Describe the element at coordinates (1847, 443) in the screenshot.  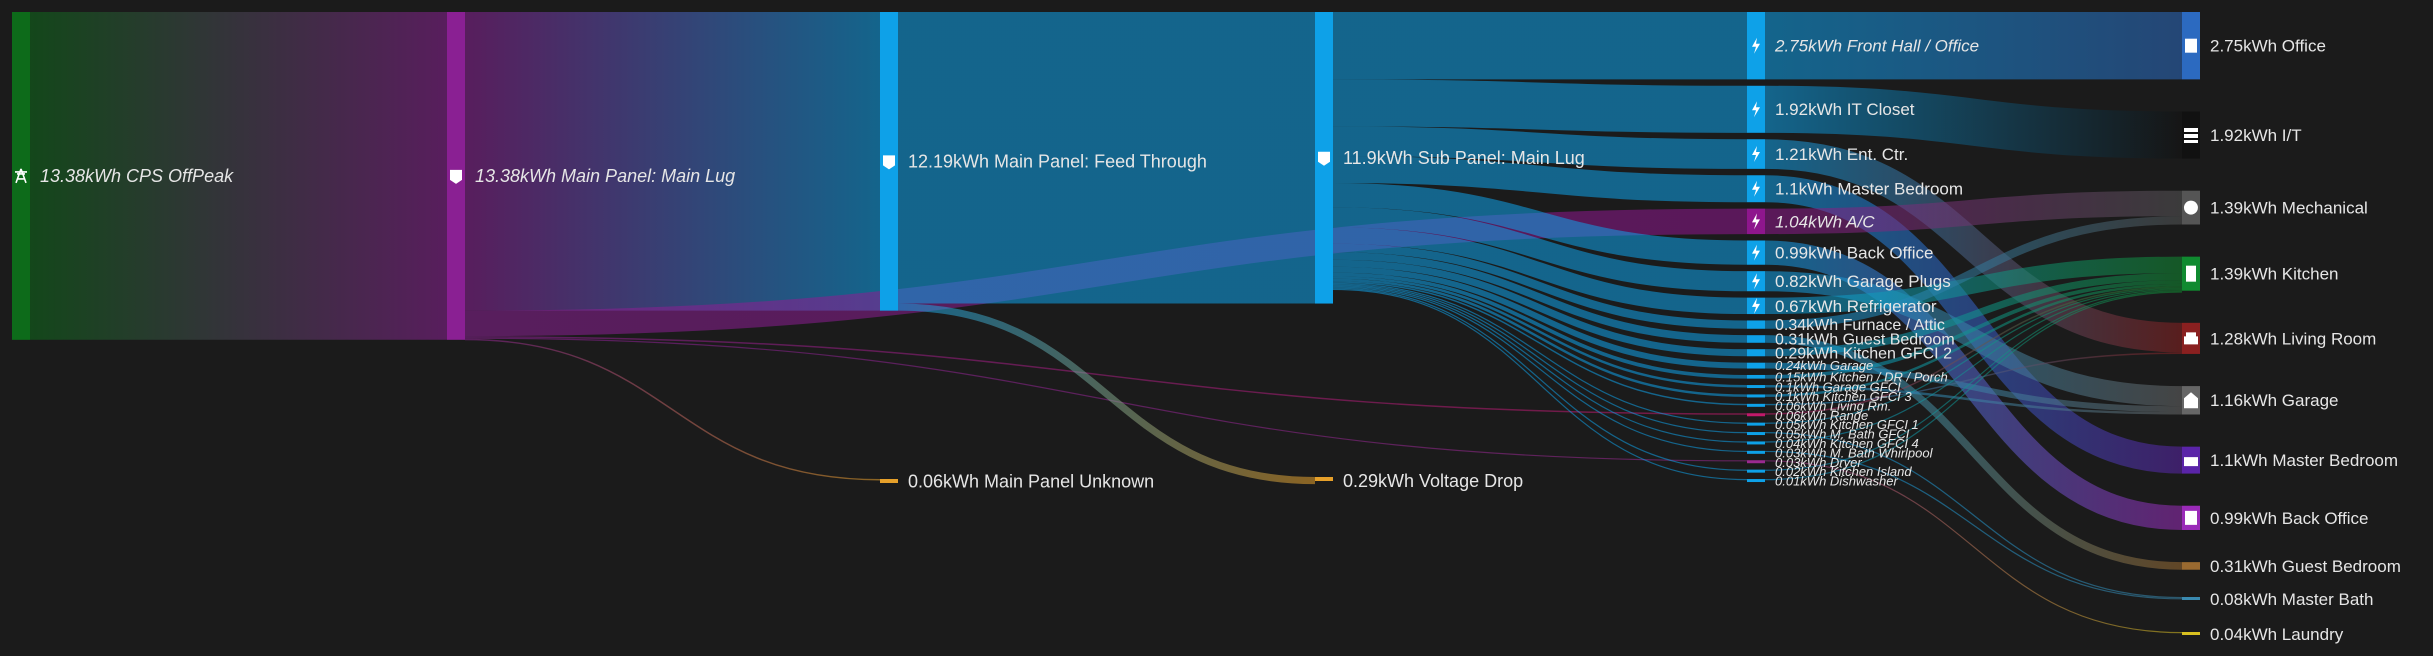
I see `label-c_kg4: 0.04kWh Kitchen GFCI 4` at that location.